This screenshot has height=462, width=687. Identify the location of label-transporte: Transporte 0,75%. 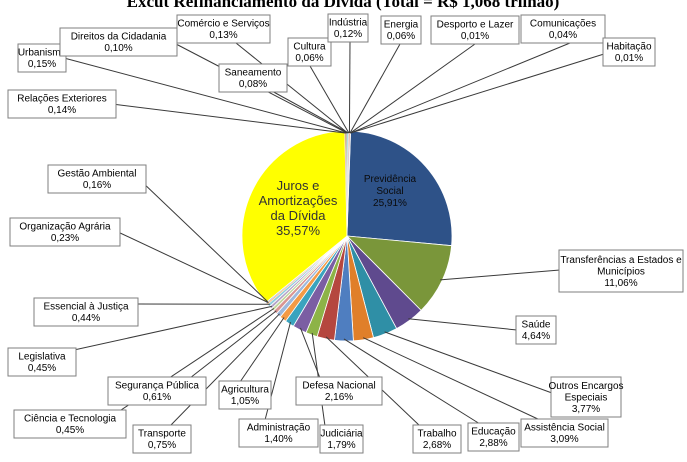
(162, 440).